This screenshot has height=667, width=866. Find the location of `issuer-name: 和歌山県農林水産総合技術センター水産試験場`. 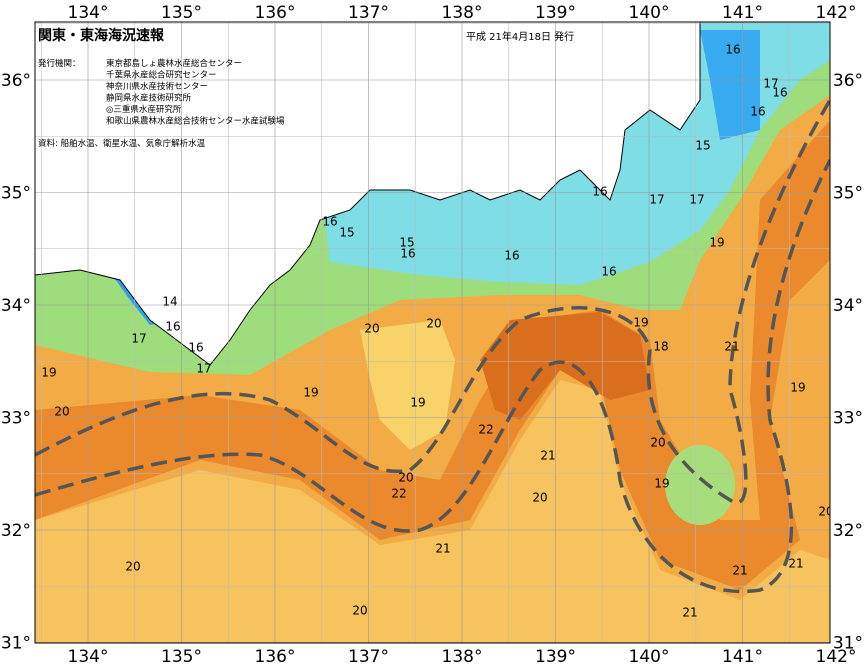

issuer-name: 和歌山県農林水産総合技術センター水産試験場 is located at coordinates (195, 121).